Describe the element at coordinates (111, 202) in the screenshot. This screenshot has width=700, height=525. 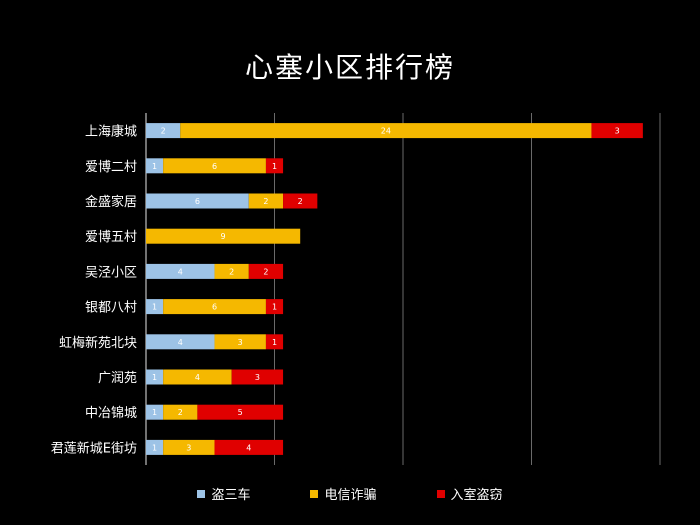
I see `category-label: 金盛家居` at that location.